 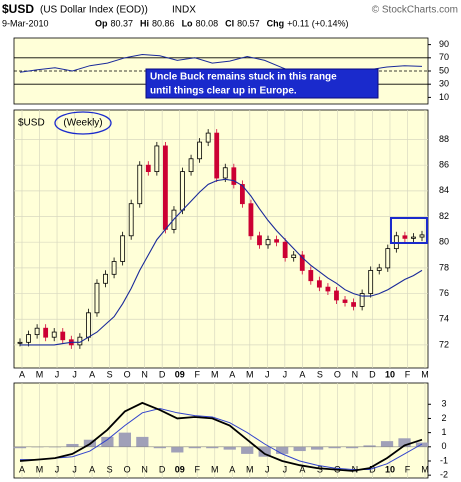 What do you see at coordinates (444, 97) in the screenshot?
I see `y-tick-label: 10` at bounding box center [444, 97].